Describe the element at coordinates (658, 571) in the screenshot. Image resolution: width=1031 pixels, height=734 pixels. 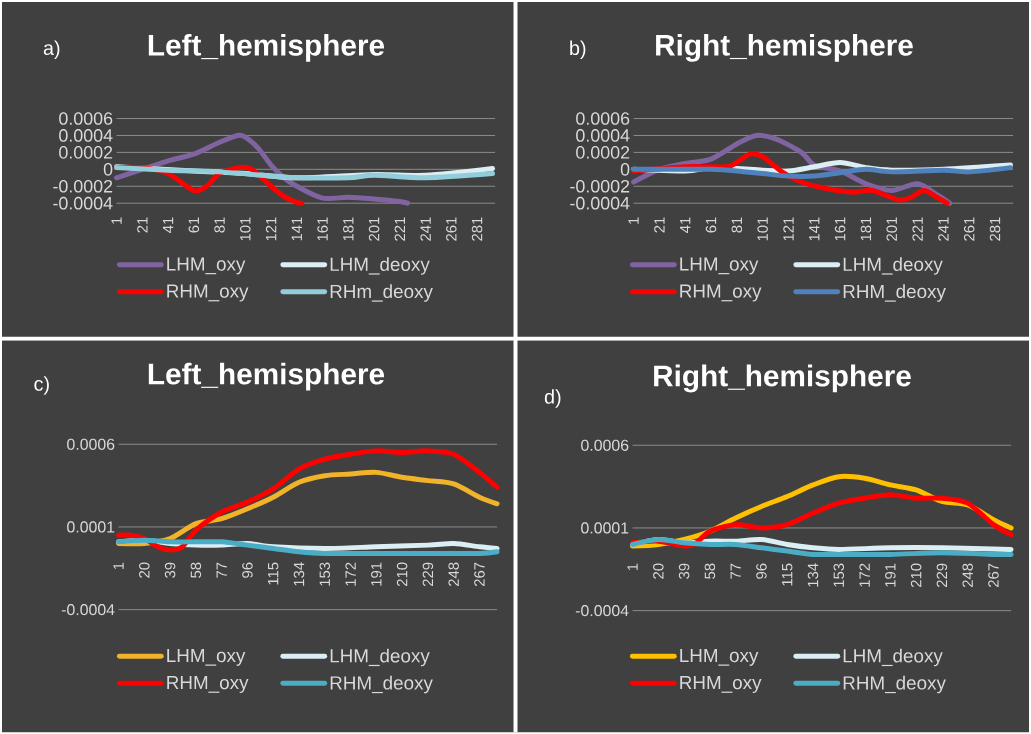
I see `x-tick-label: 20` at that location.